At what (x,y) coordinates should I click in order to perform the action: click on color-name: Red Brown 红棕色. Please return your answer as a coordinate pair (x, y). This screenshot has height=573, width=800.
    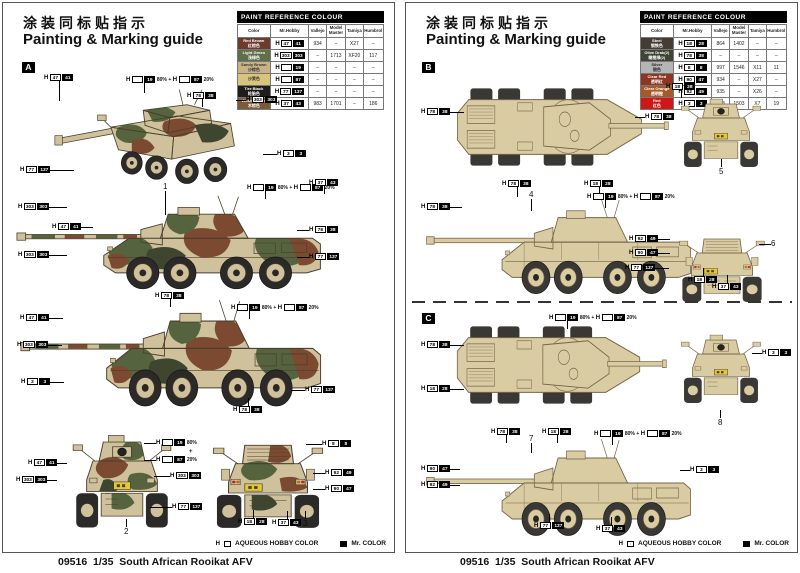
    Looking at the image, I should click on (254, 42).